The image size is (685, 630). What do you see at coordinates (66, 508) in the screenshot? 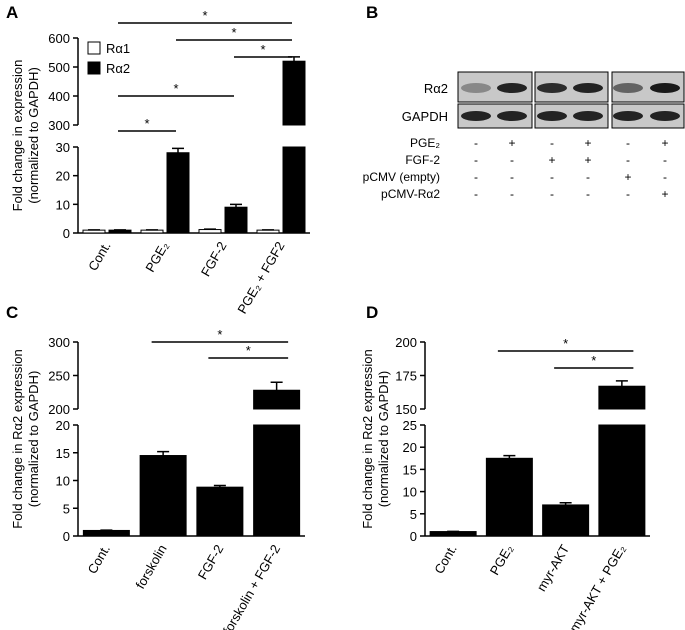
I see `y-tick-label: 5` at bounding box center [66, 508].